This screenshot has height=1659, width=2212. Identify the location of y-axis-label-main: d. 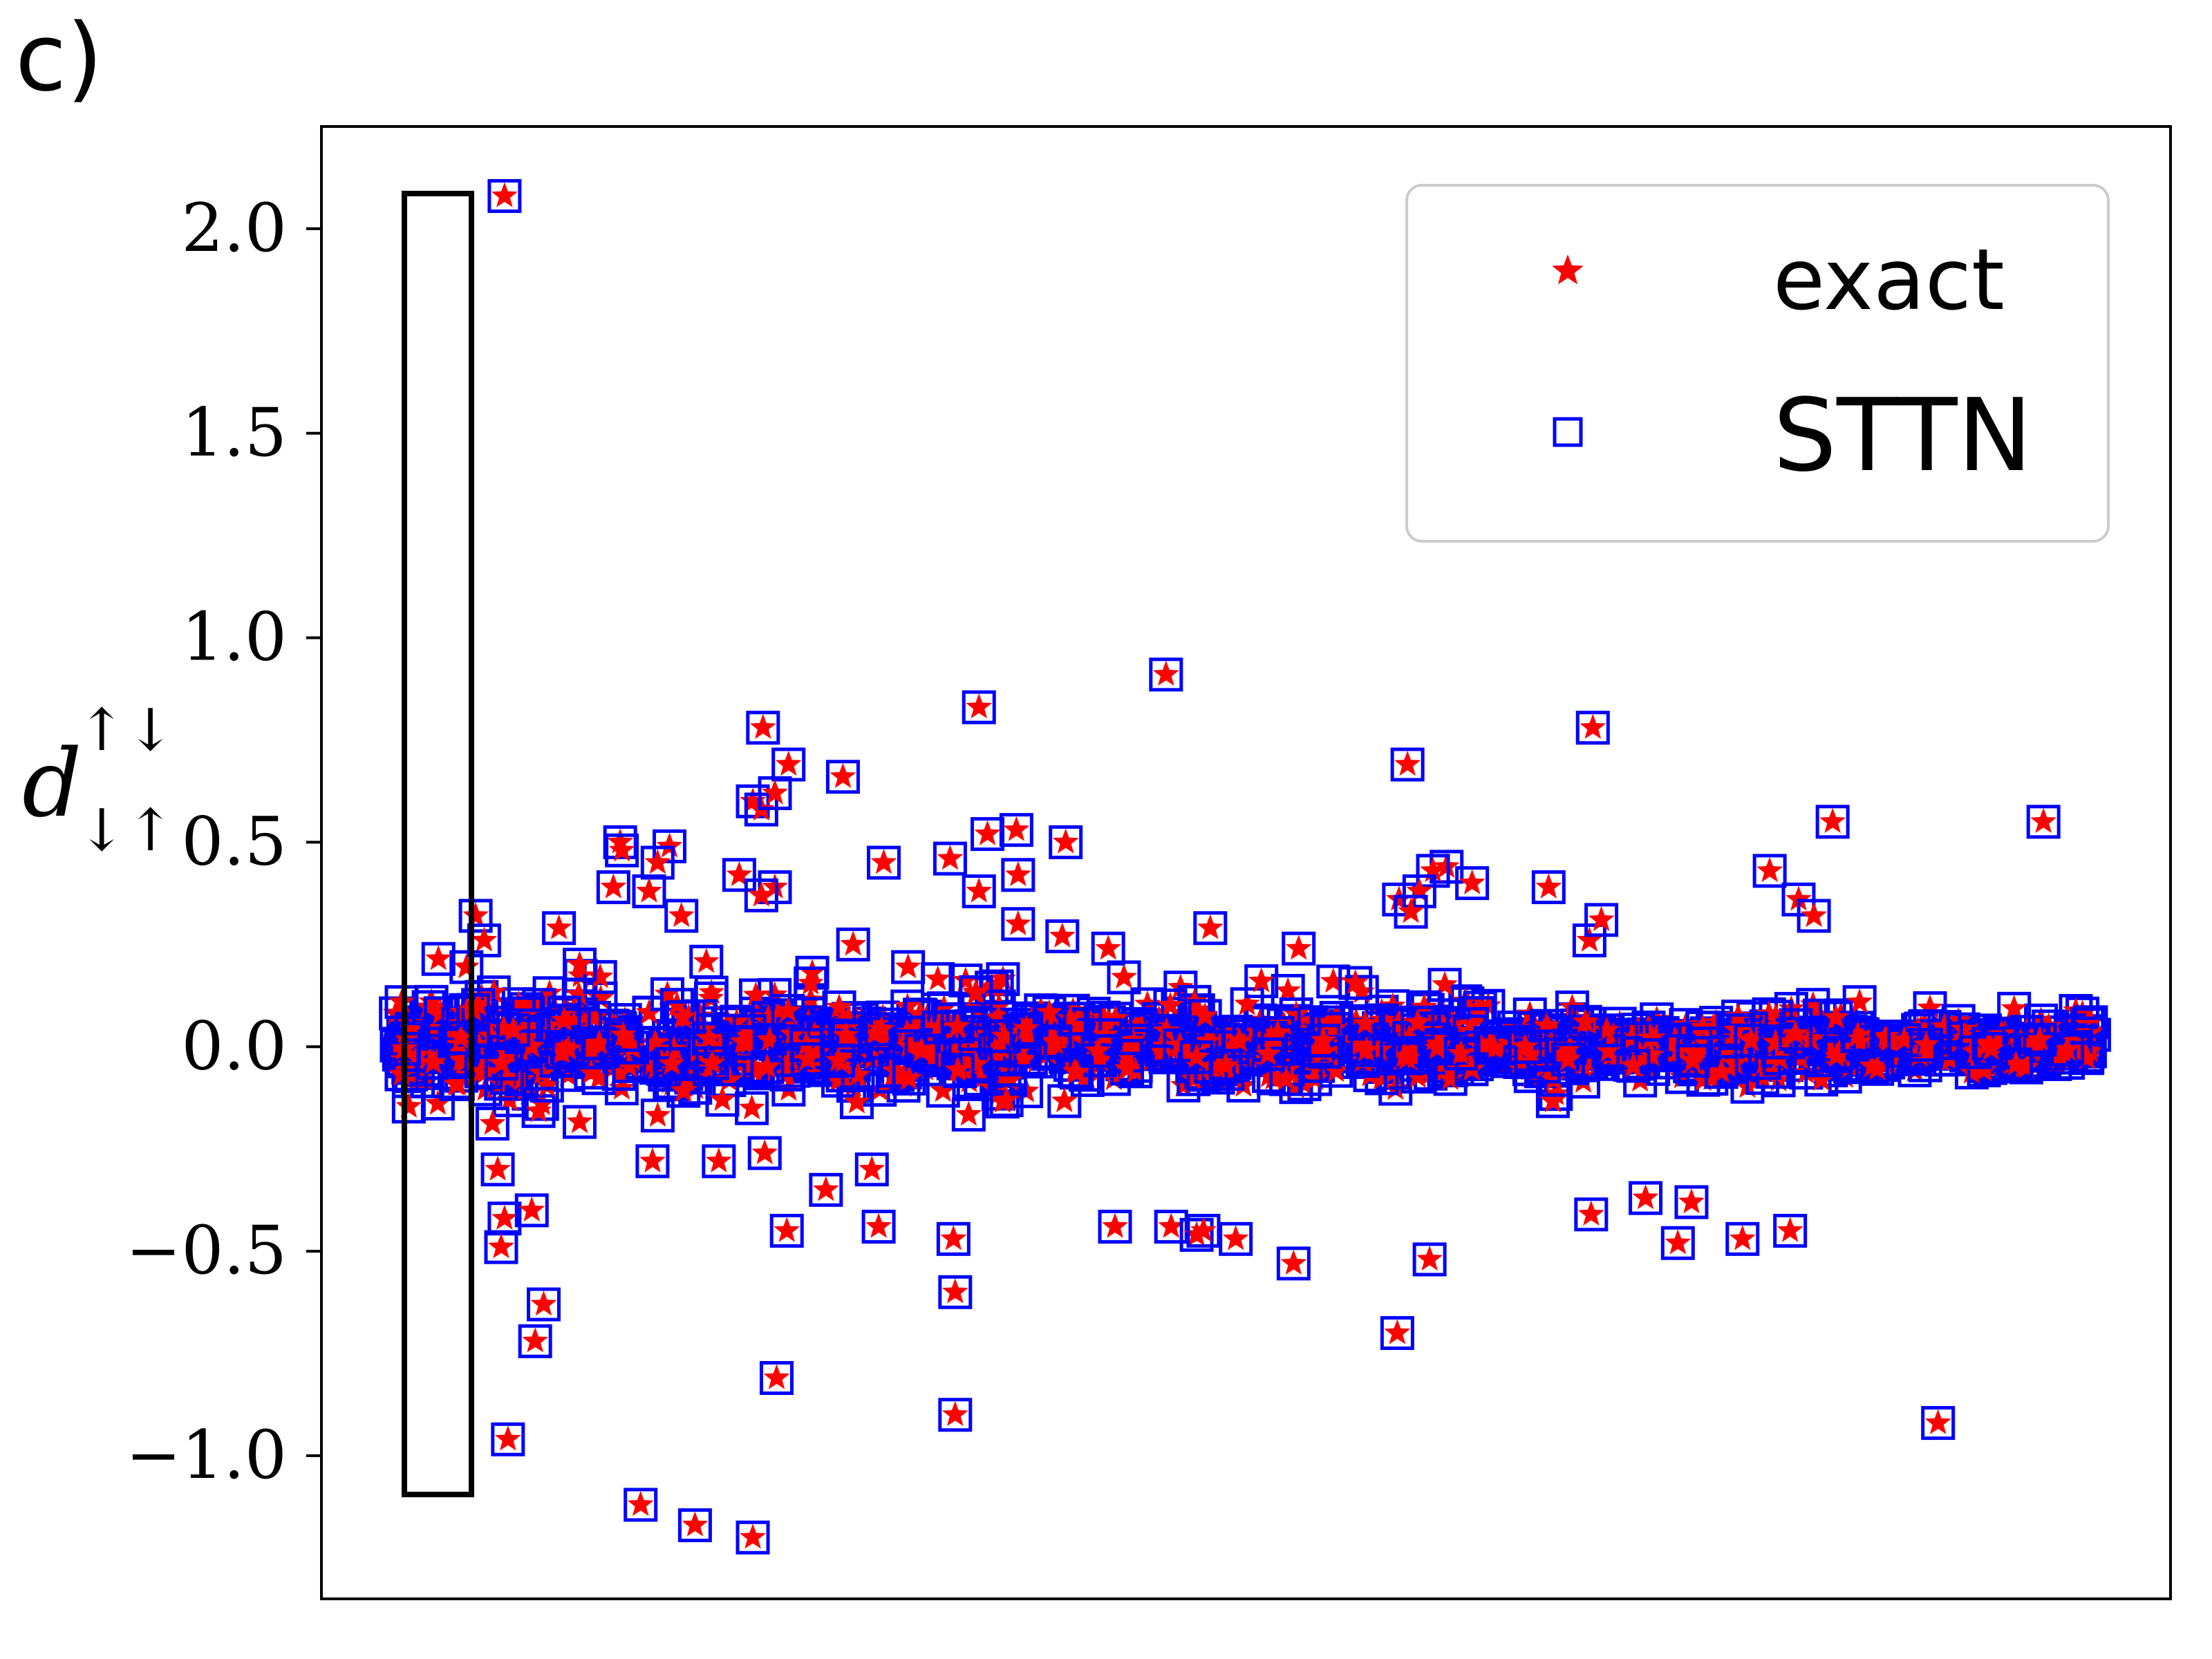
(52, 784).